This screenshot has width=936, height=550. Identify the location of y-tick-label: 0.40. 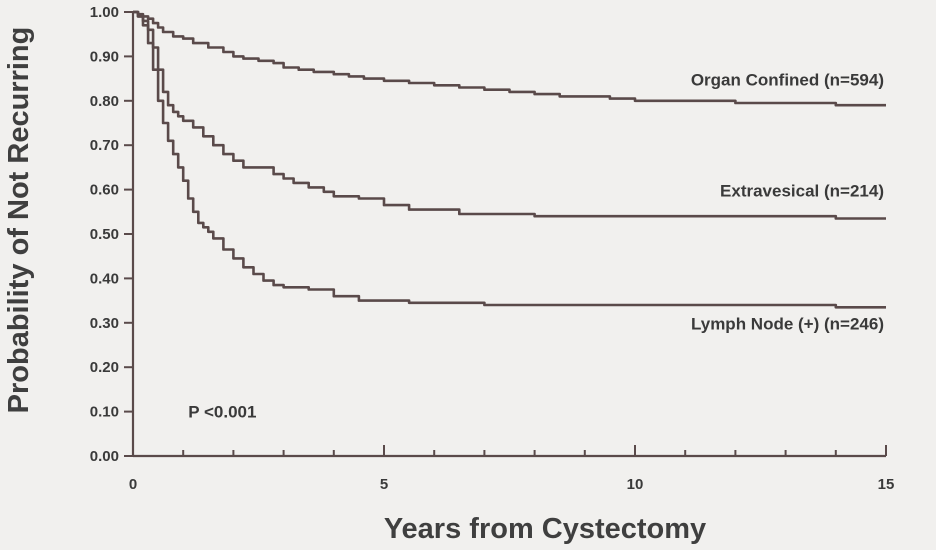
(104, 278).